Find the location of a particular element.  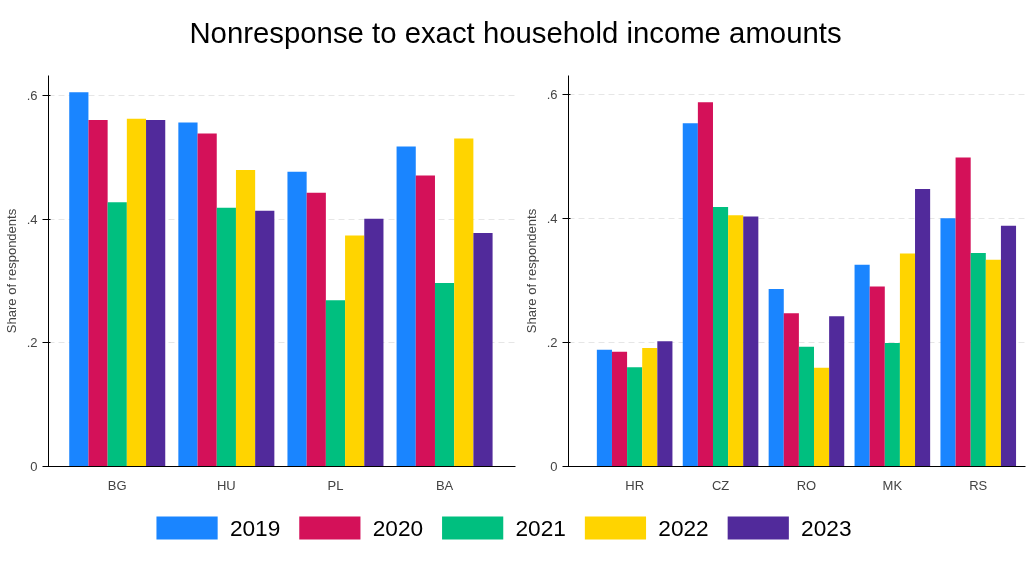

legend-label: 2021 is located at coordinates (540, 527).